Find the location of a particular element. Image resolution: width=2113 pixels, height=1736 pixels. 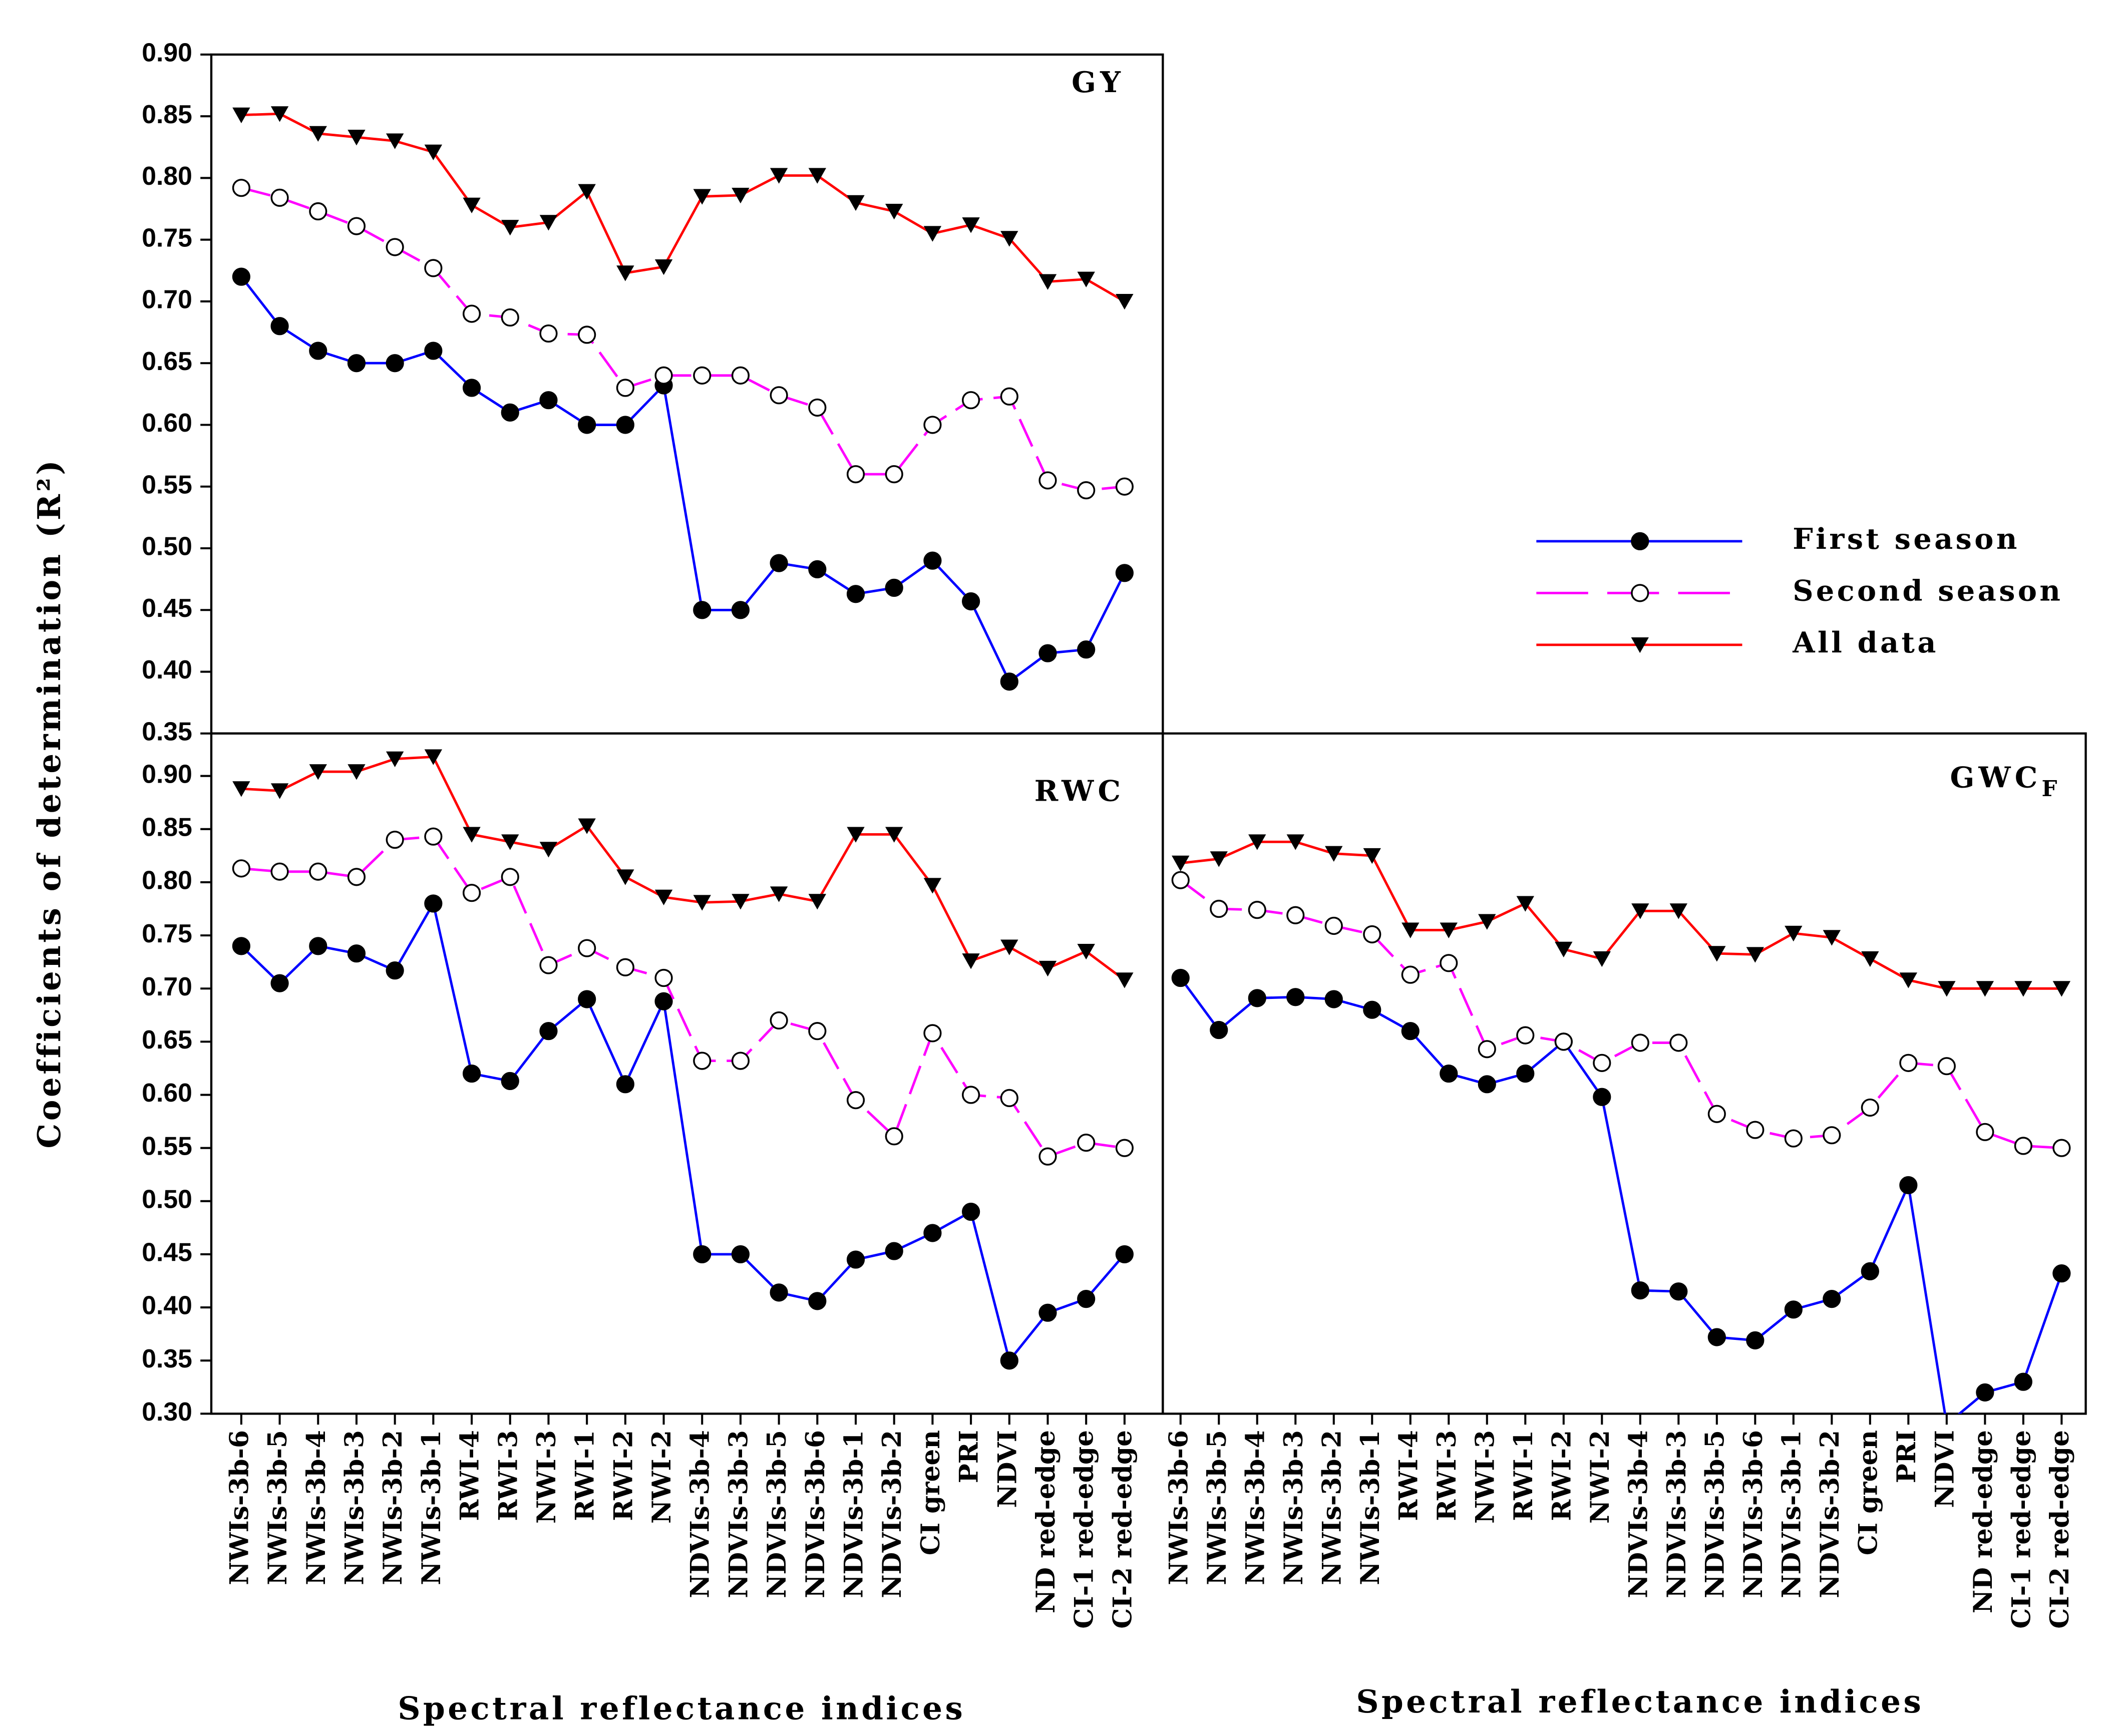

x-tick-label: CI-2 red-edge is located at coordinates (2059, 1530).